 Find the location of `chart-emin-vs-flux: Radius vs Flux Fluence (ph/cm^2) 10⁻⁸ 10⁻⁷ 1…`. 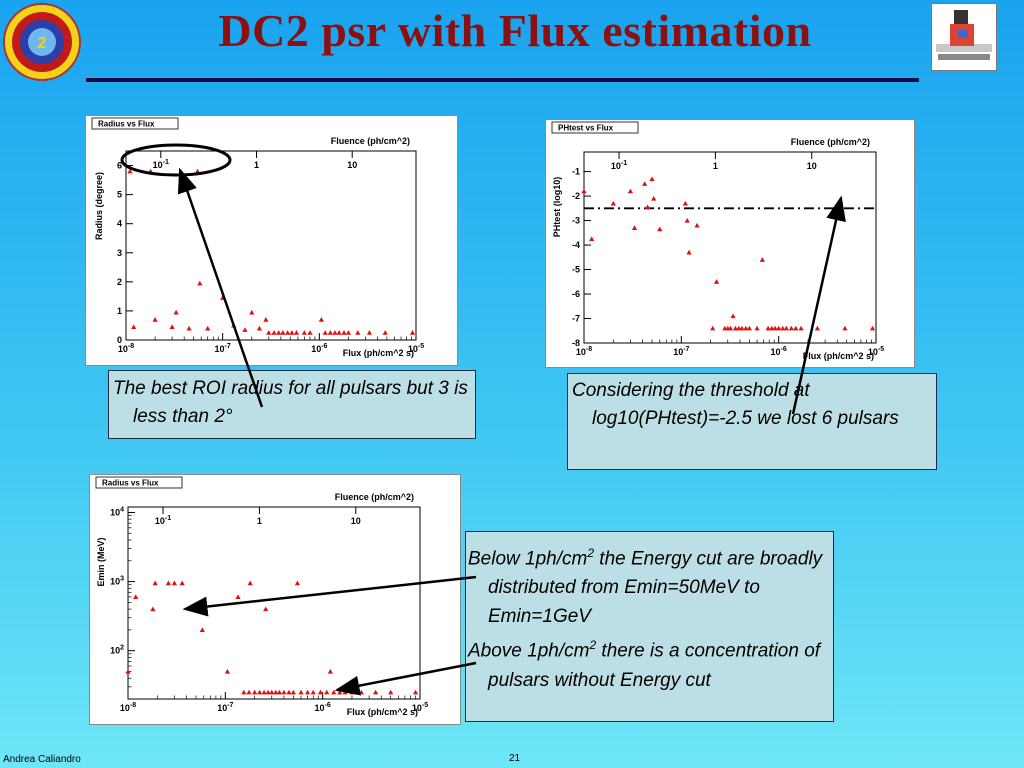

chart-emin-vs-flux: Radius vs Flux Fluence (ph/cm^2) 10⁻⁸ 10⁻⁷ 1… is located at coordinates (275, 599).